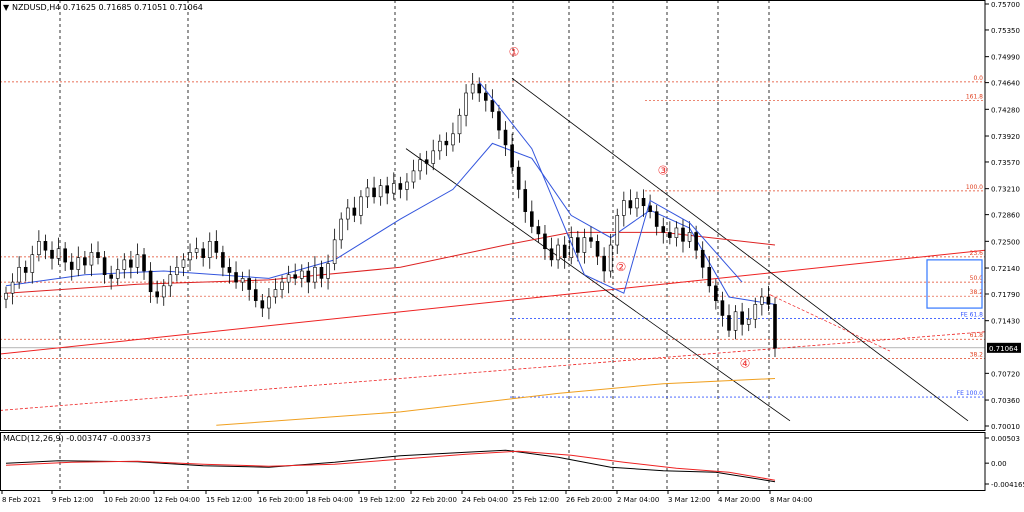 The height and width of the screenshot is (512, 1024). What do you see at coordinates (229, 500) in the screenshot?
I see `x-tick-label: 15 Feb 12:00` at bounding box center [229, 500].